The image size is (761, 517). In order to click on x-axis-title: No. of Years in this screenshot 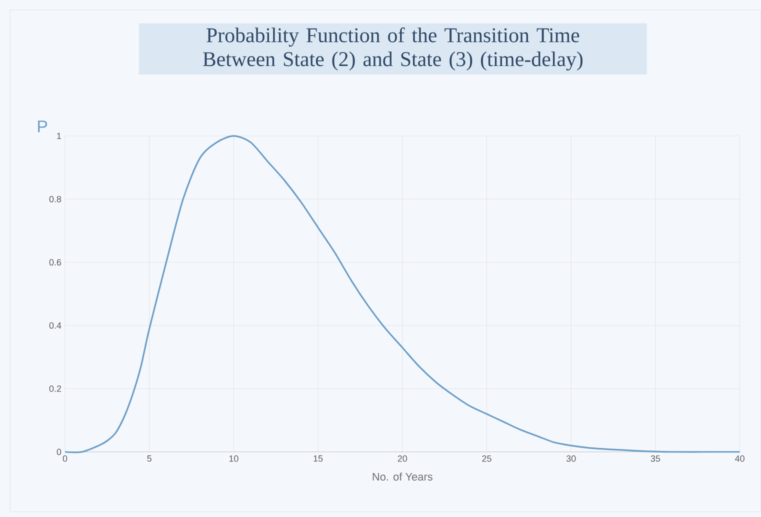, I will do `click(402, 476)`.